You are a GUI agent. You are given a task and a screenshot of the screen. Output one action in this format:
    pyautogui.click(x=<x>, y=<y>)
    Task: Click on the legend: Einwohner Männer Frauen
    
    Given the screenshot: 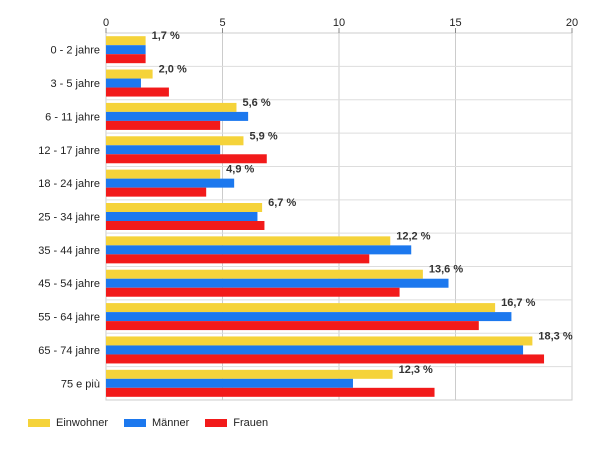 What is the action you would take?
    pyautogui.click(x=156, y=423)
    